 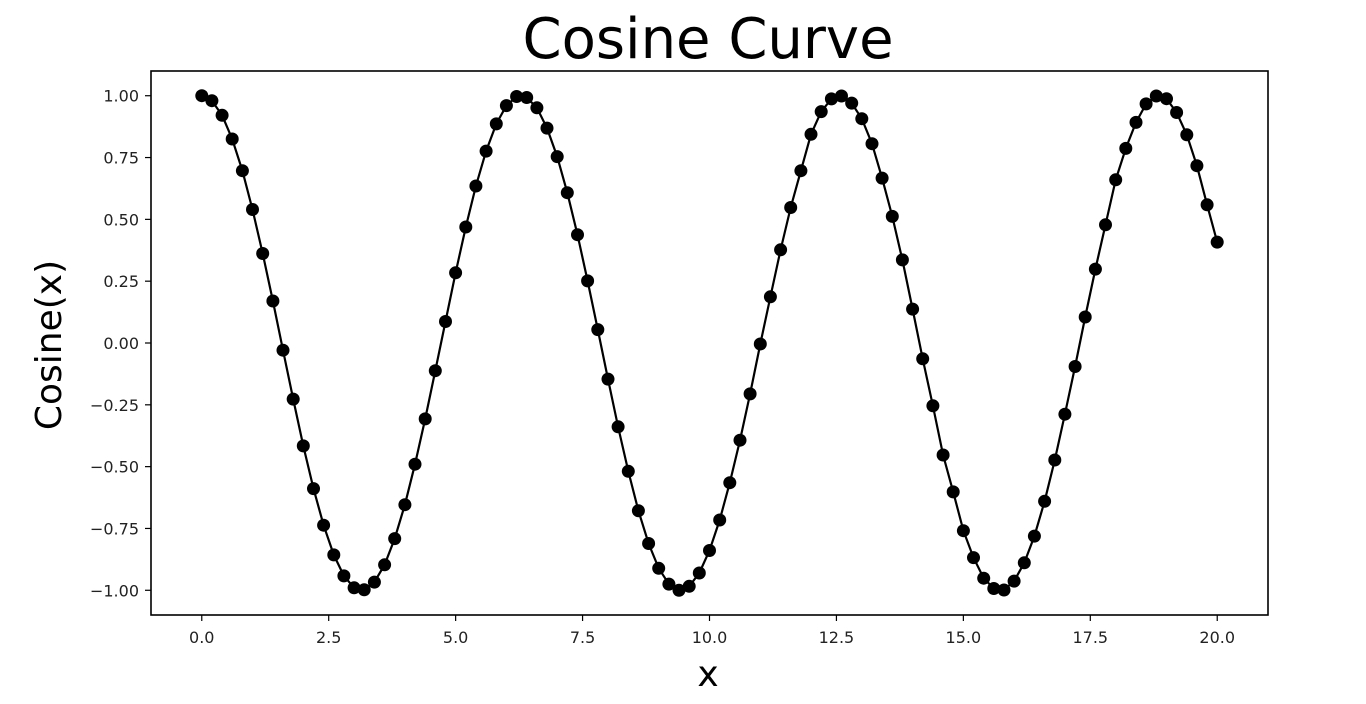 What do you see at coordinates (114, 405) in the screenshot?
I see `y-tick-label: −0.25` at bounding box center [114, 405].